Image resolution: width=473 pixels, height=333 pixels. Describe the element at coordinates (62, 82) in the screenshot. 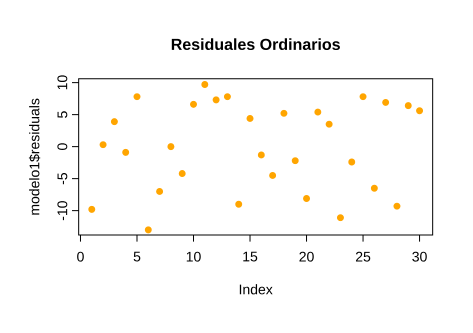

I see `y-tick-label: 10` at that location.